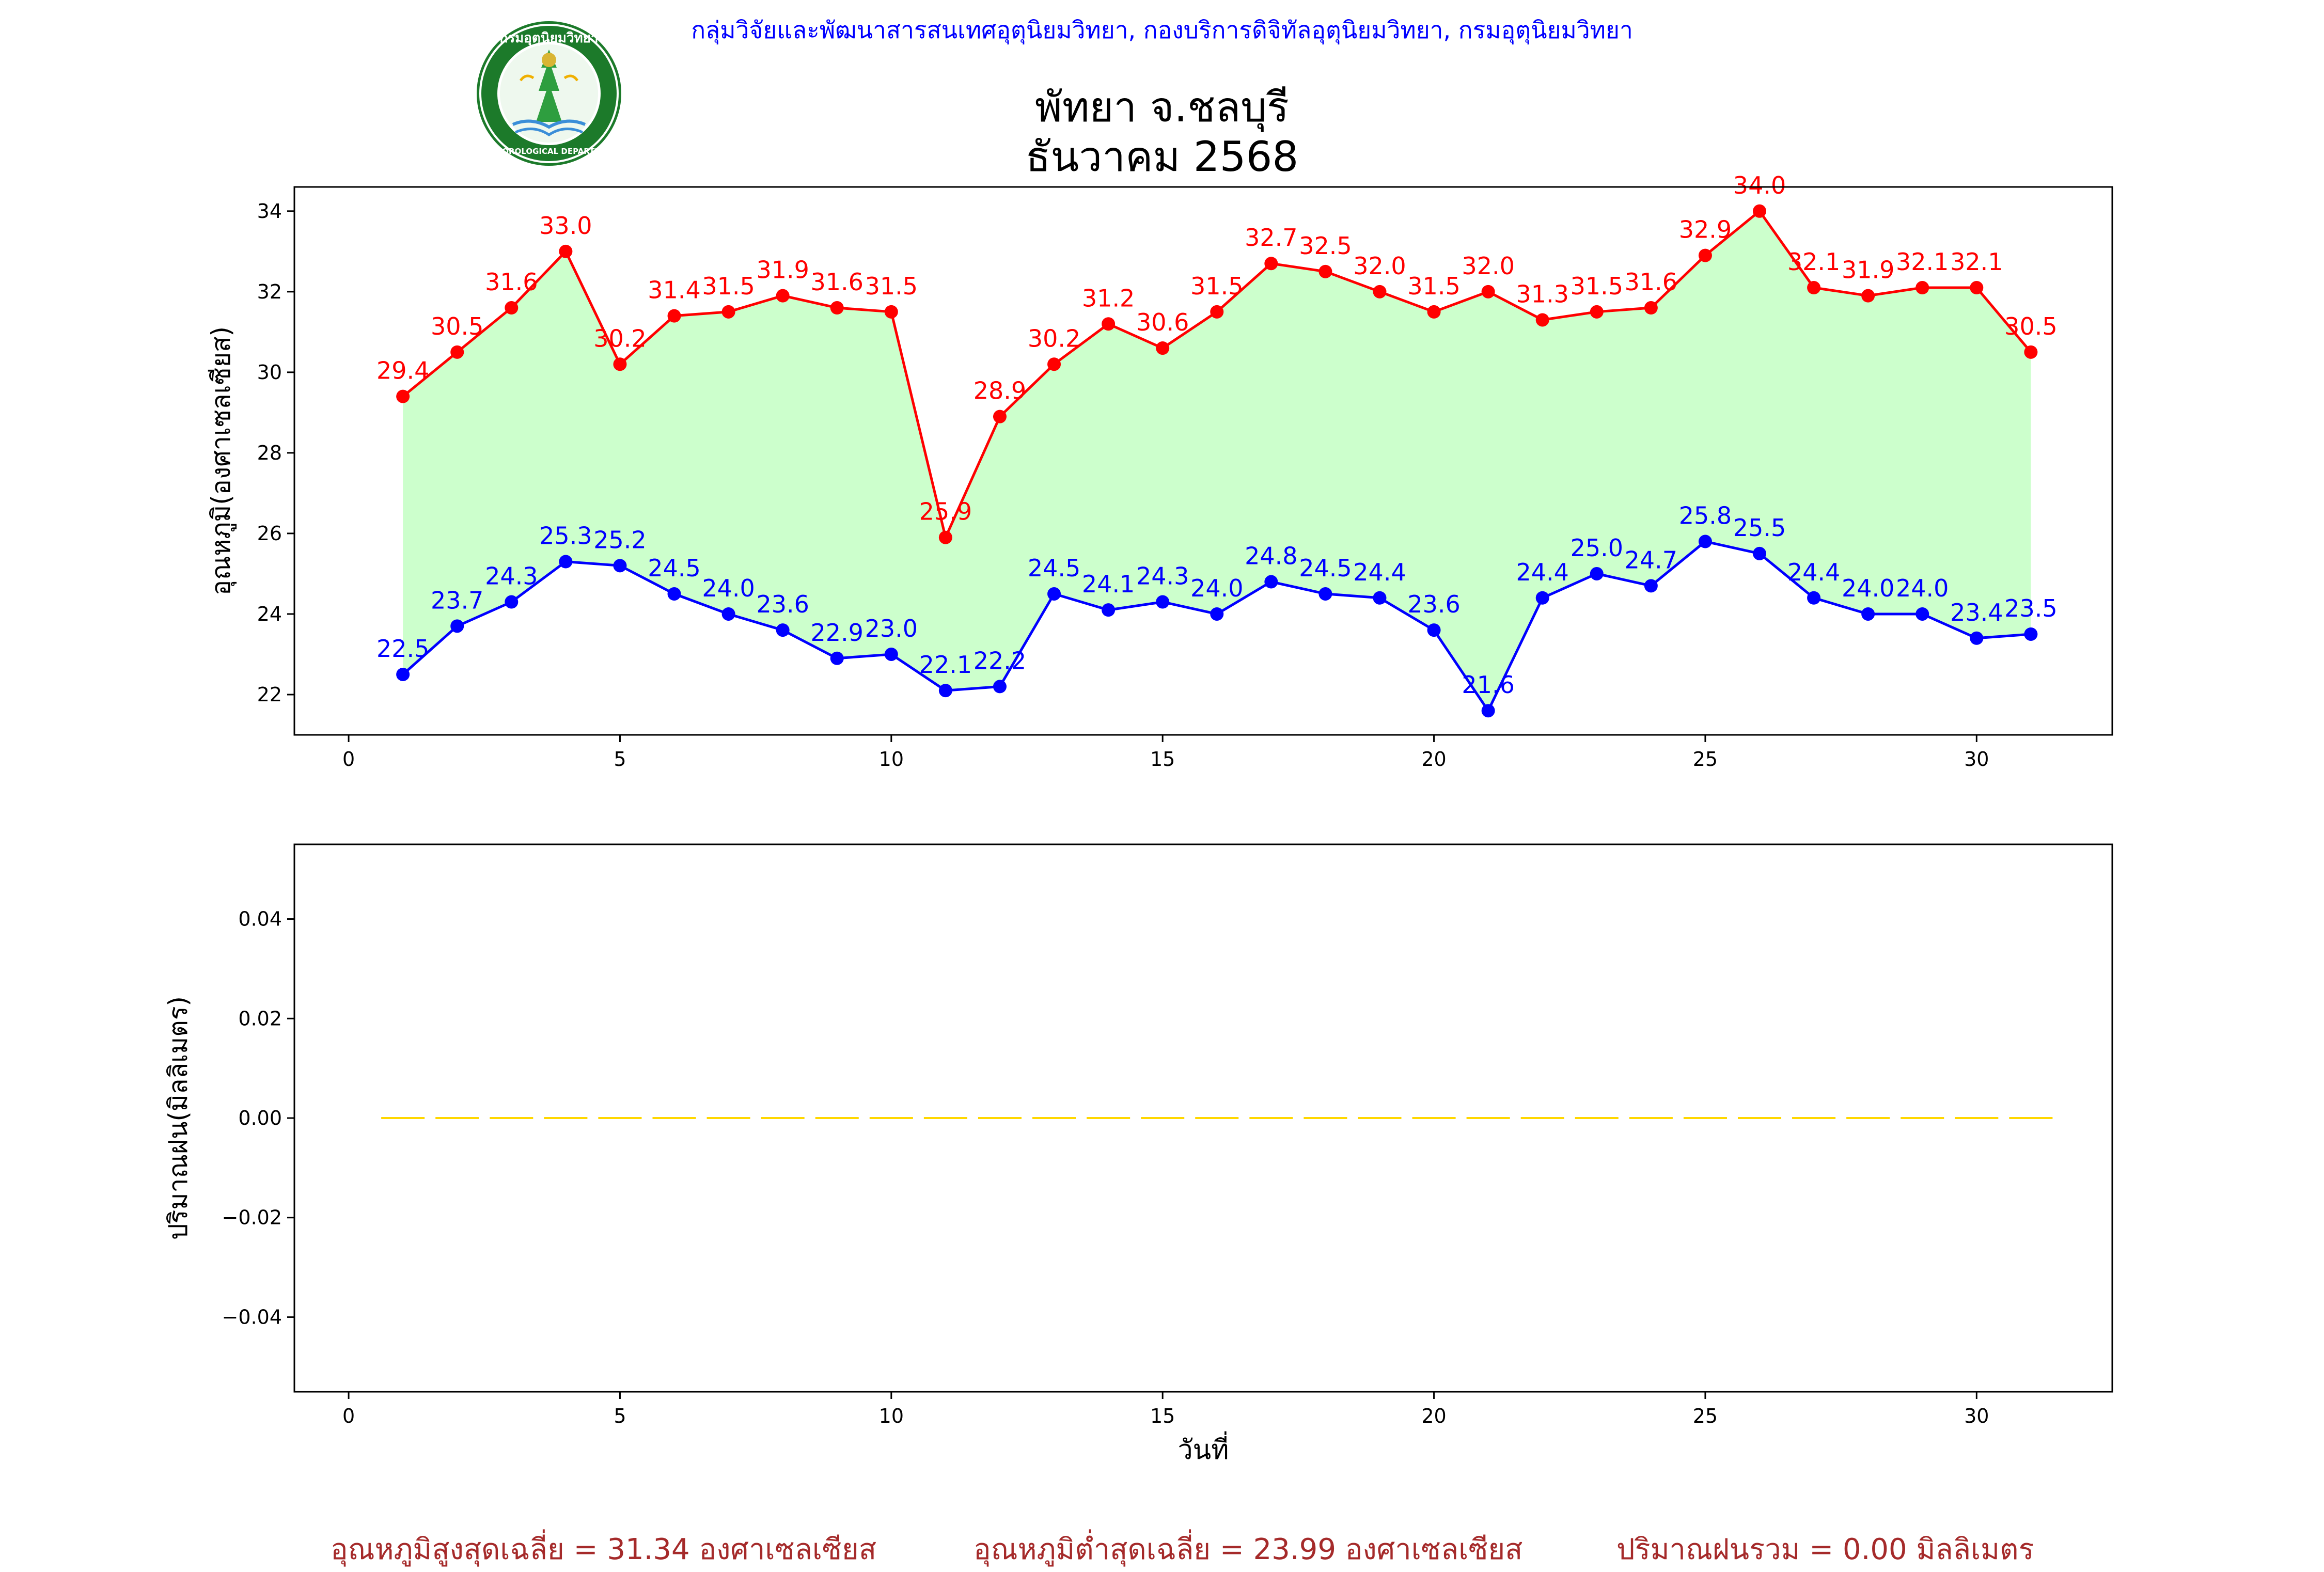 The image size is (2324, 1572). What do you see at coordinates (566, 226) in the screenshot?
I see `max-temp-data-label: 33.0` at bounding box center [566, 226].